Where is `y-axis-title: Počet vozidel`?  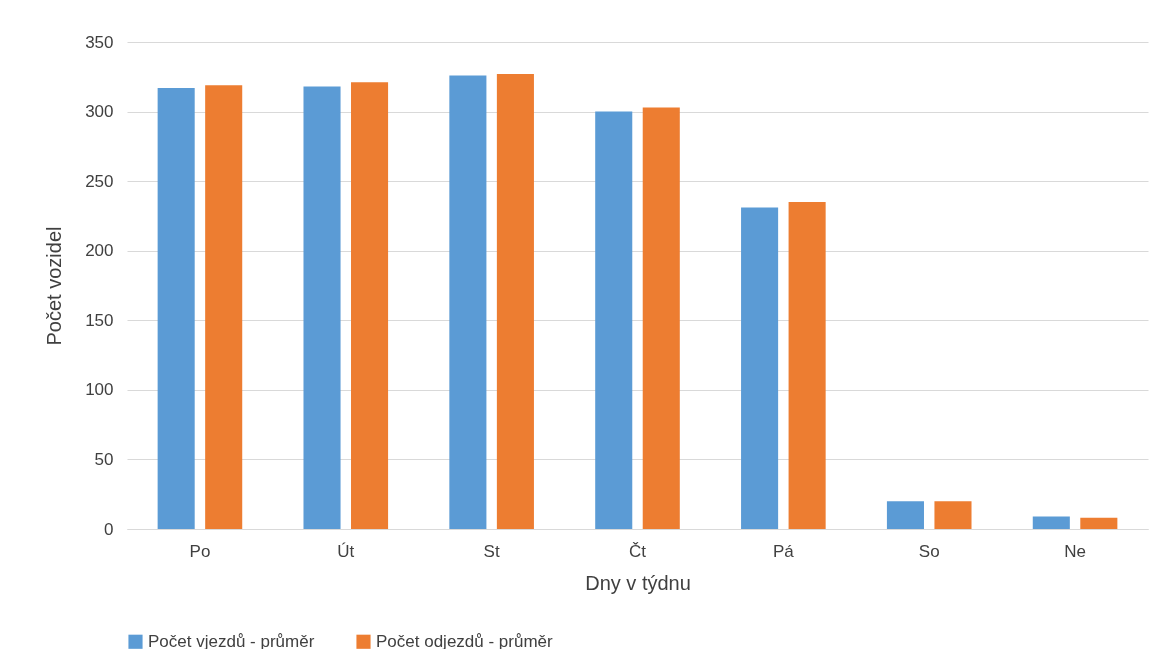 y-axis-title: Počet vozidel is located at coordinates (54, 286).